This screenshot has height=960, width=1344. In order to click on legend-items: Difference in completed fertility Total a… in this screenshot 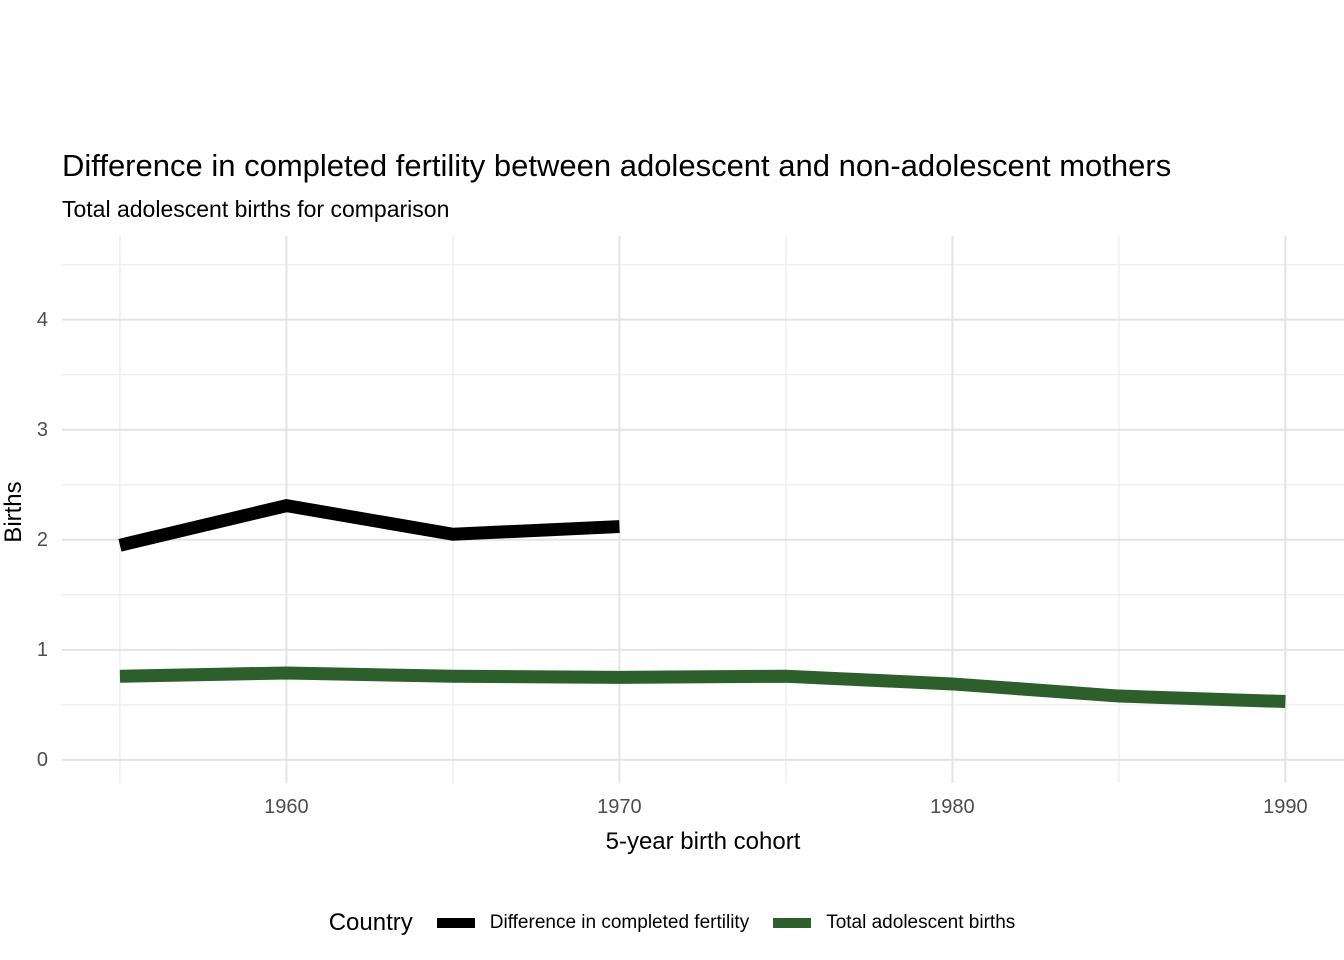, I will do `click(725, 923)`.